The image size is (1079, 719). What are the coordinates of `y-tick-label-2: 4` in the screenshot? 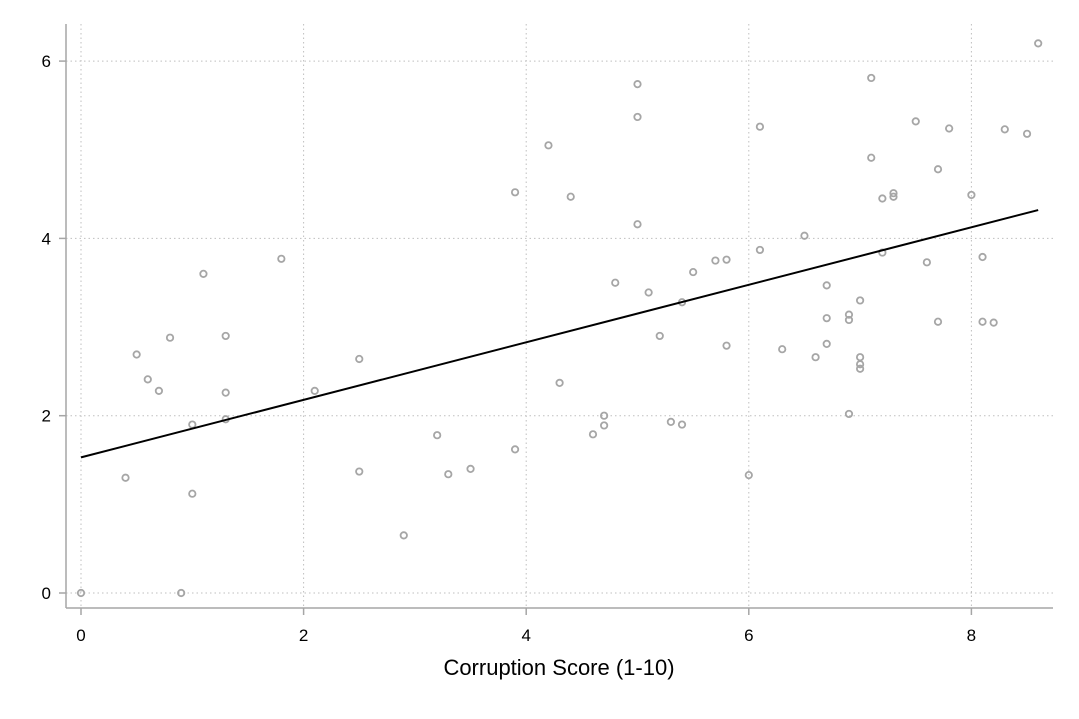 It's located at (46, 238).